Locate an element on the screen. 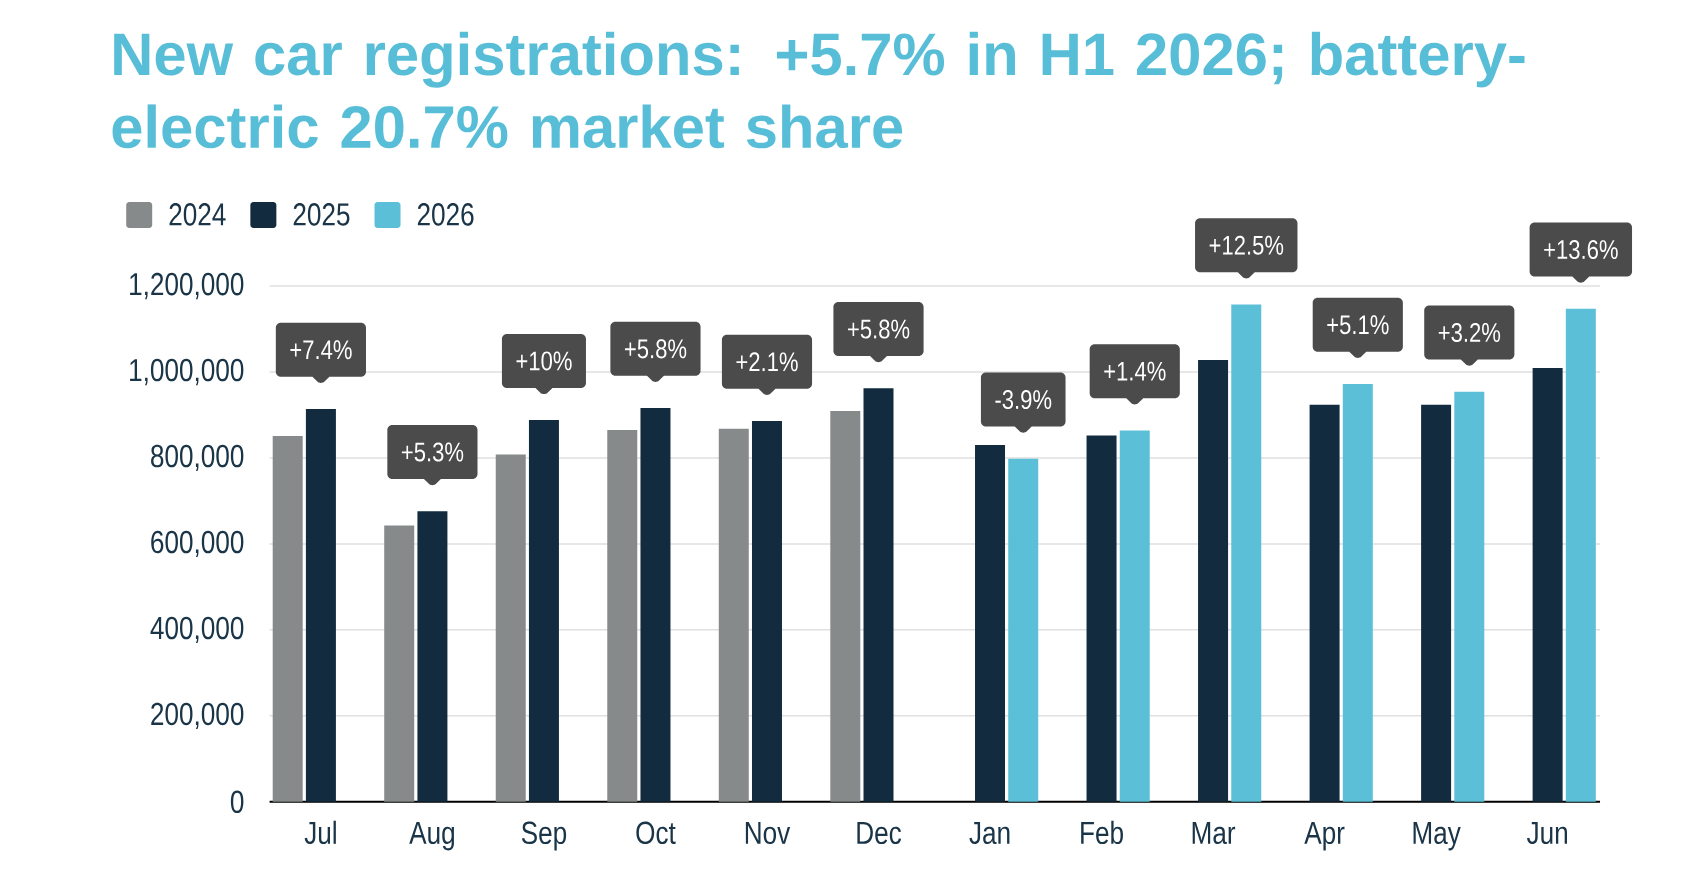 The image size is (1684, 874). x-tick-label: Sep is located at coordinates (544, 836).